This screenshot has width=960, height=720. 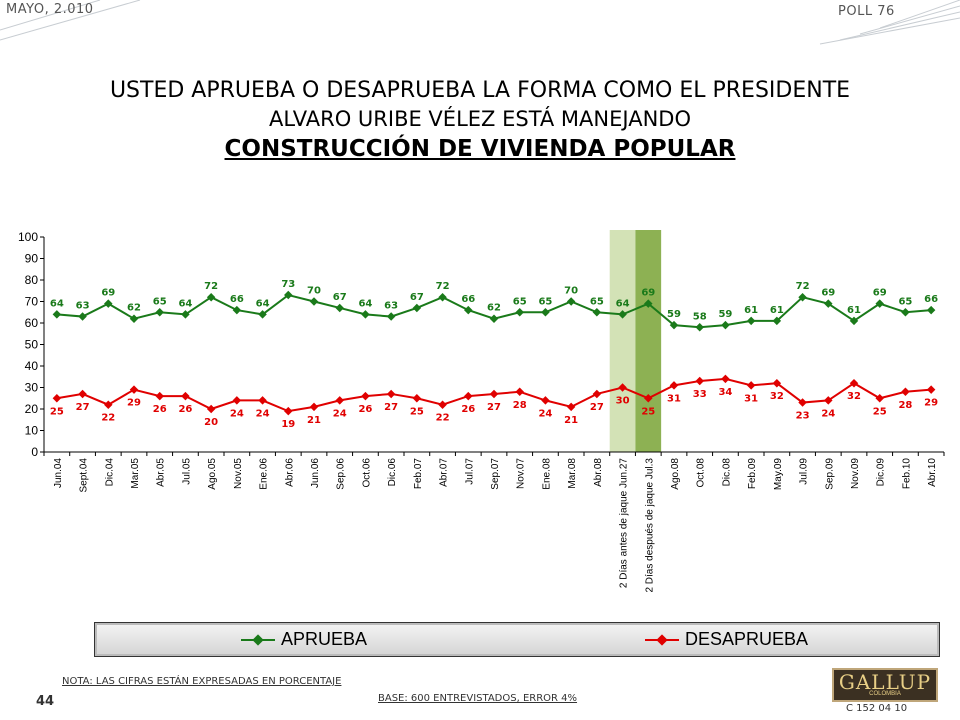 I want to click on x-tick-label: Abr.05, so click(x=161, y=472).